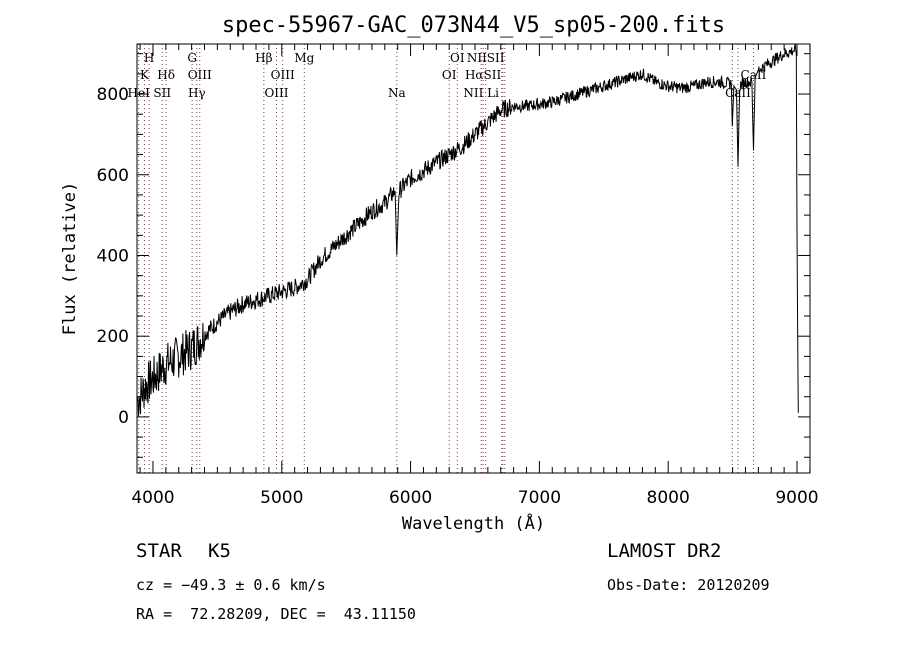 Image resolution: width=900 pixels, height=650 pixels. What do you see at coordinates (664, 551) in the screenshot?
I see `survey-name: LAMOST DR2` at bounding box center [664, 551].